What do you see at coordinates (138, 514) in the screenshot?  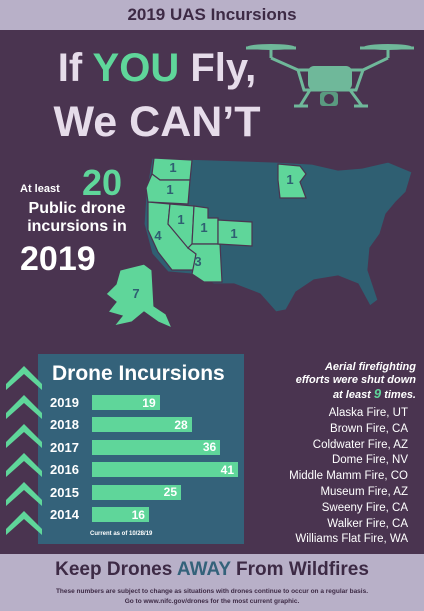 I see `bar-value-label: 16` at bounding box center [138, 514].